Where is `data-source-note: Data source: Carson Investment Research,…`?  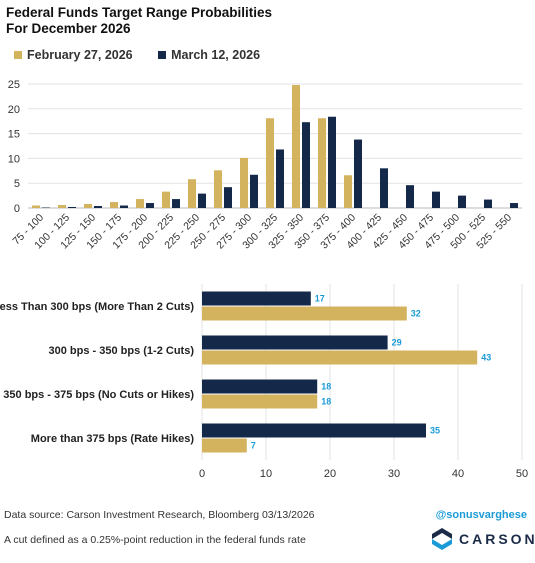
data-source-note: Data source: Carson Investment Research,… is located at coordinates (159, 515).